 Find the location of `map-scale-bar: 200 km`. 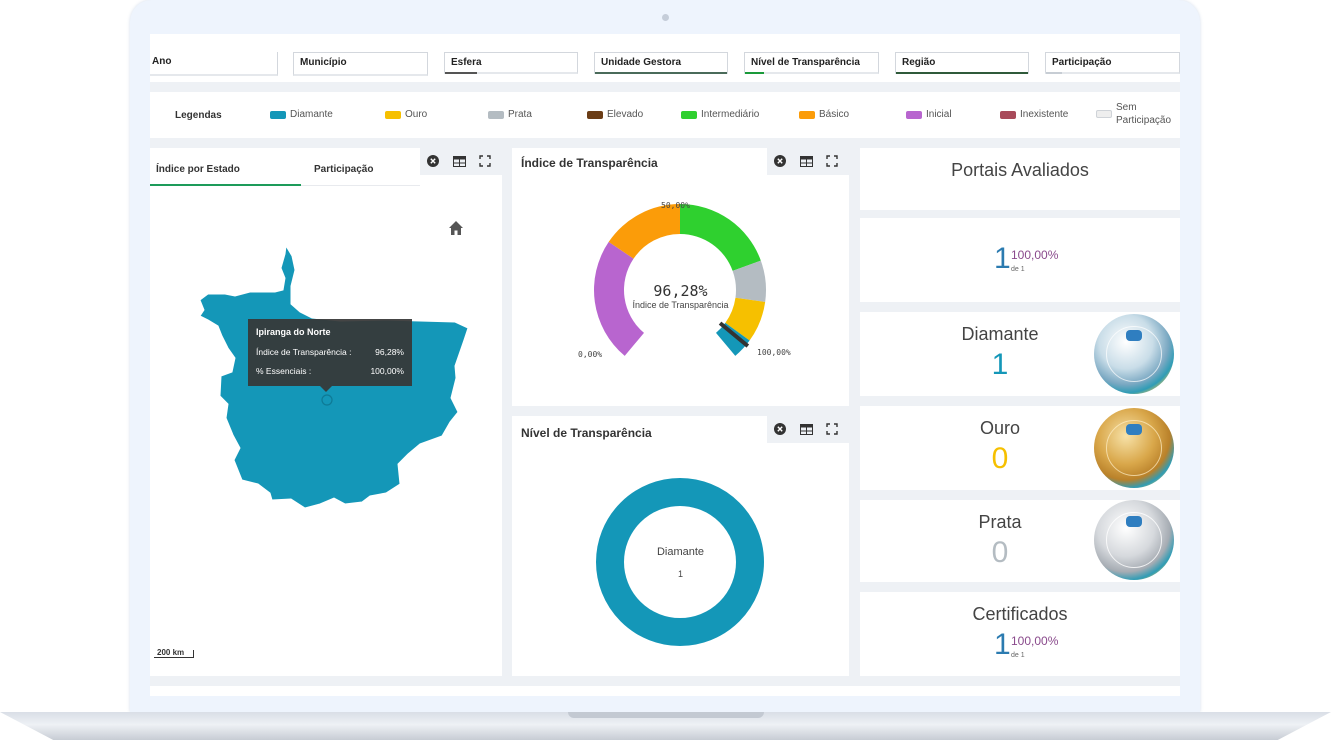

map-scale-bar: 200 km is located at coordinates (174, 653).